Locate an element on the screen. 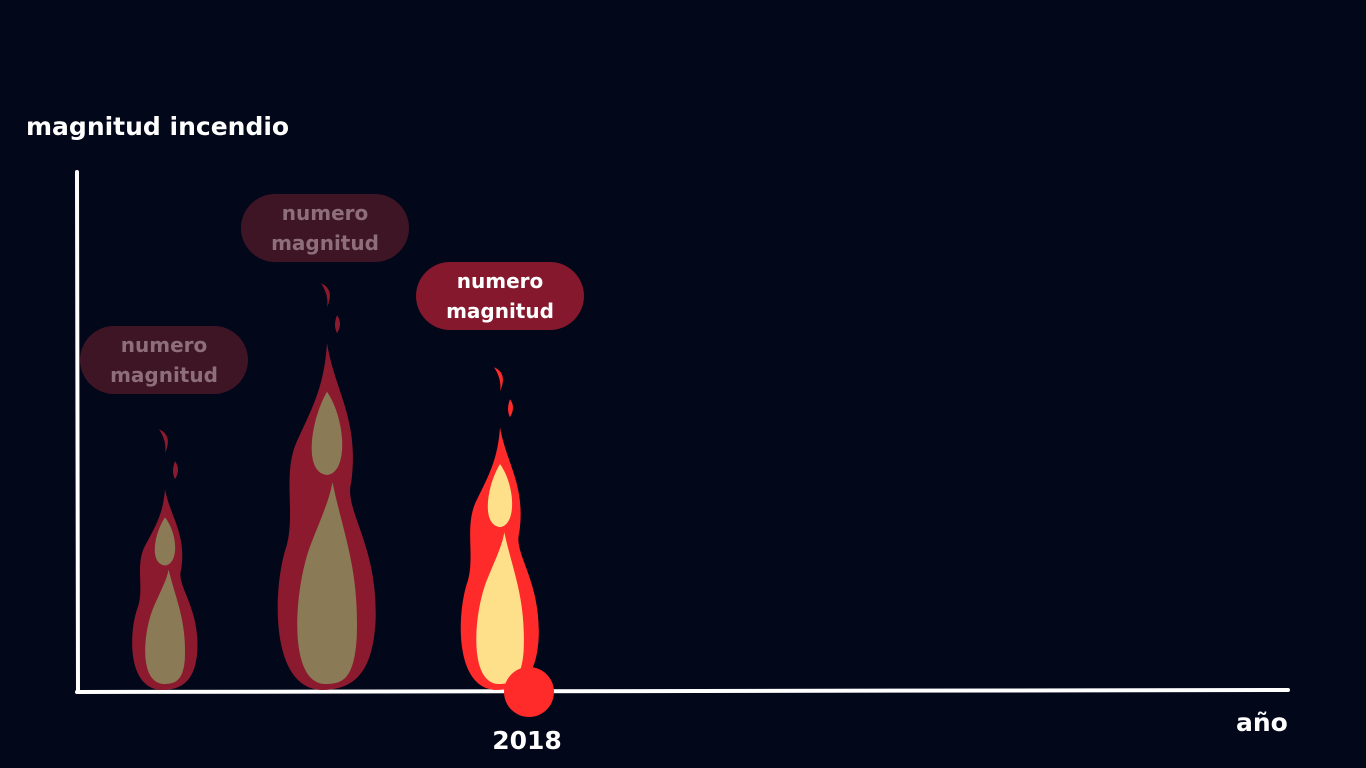  x-axis is located at coordinates (682, 691).